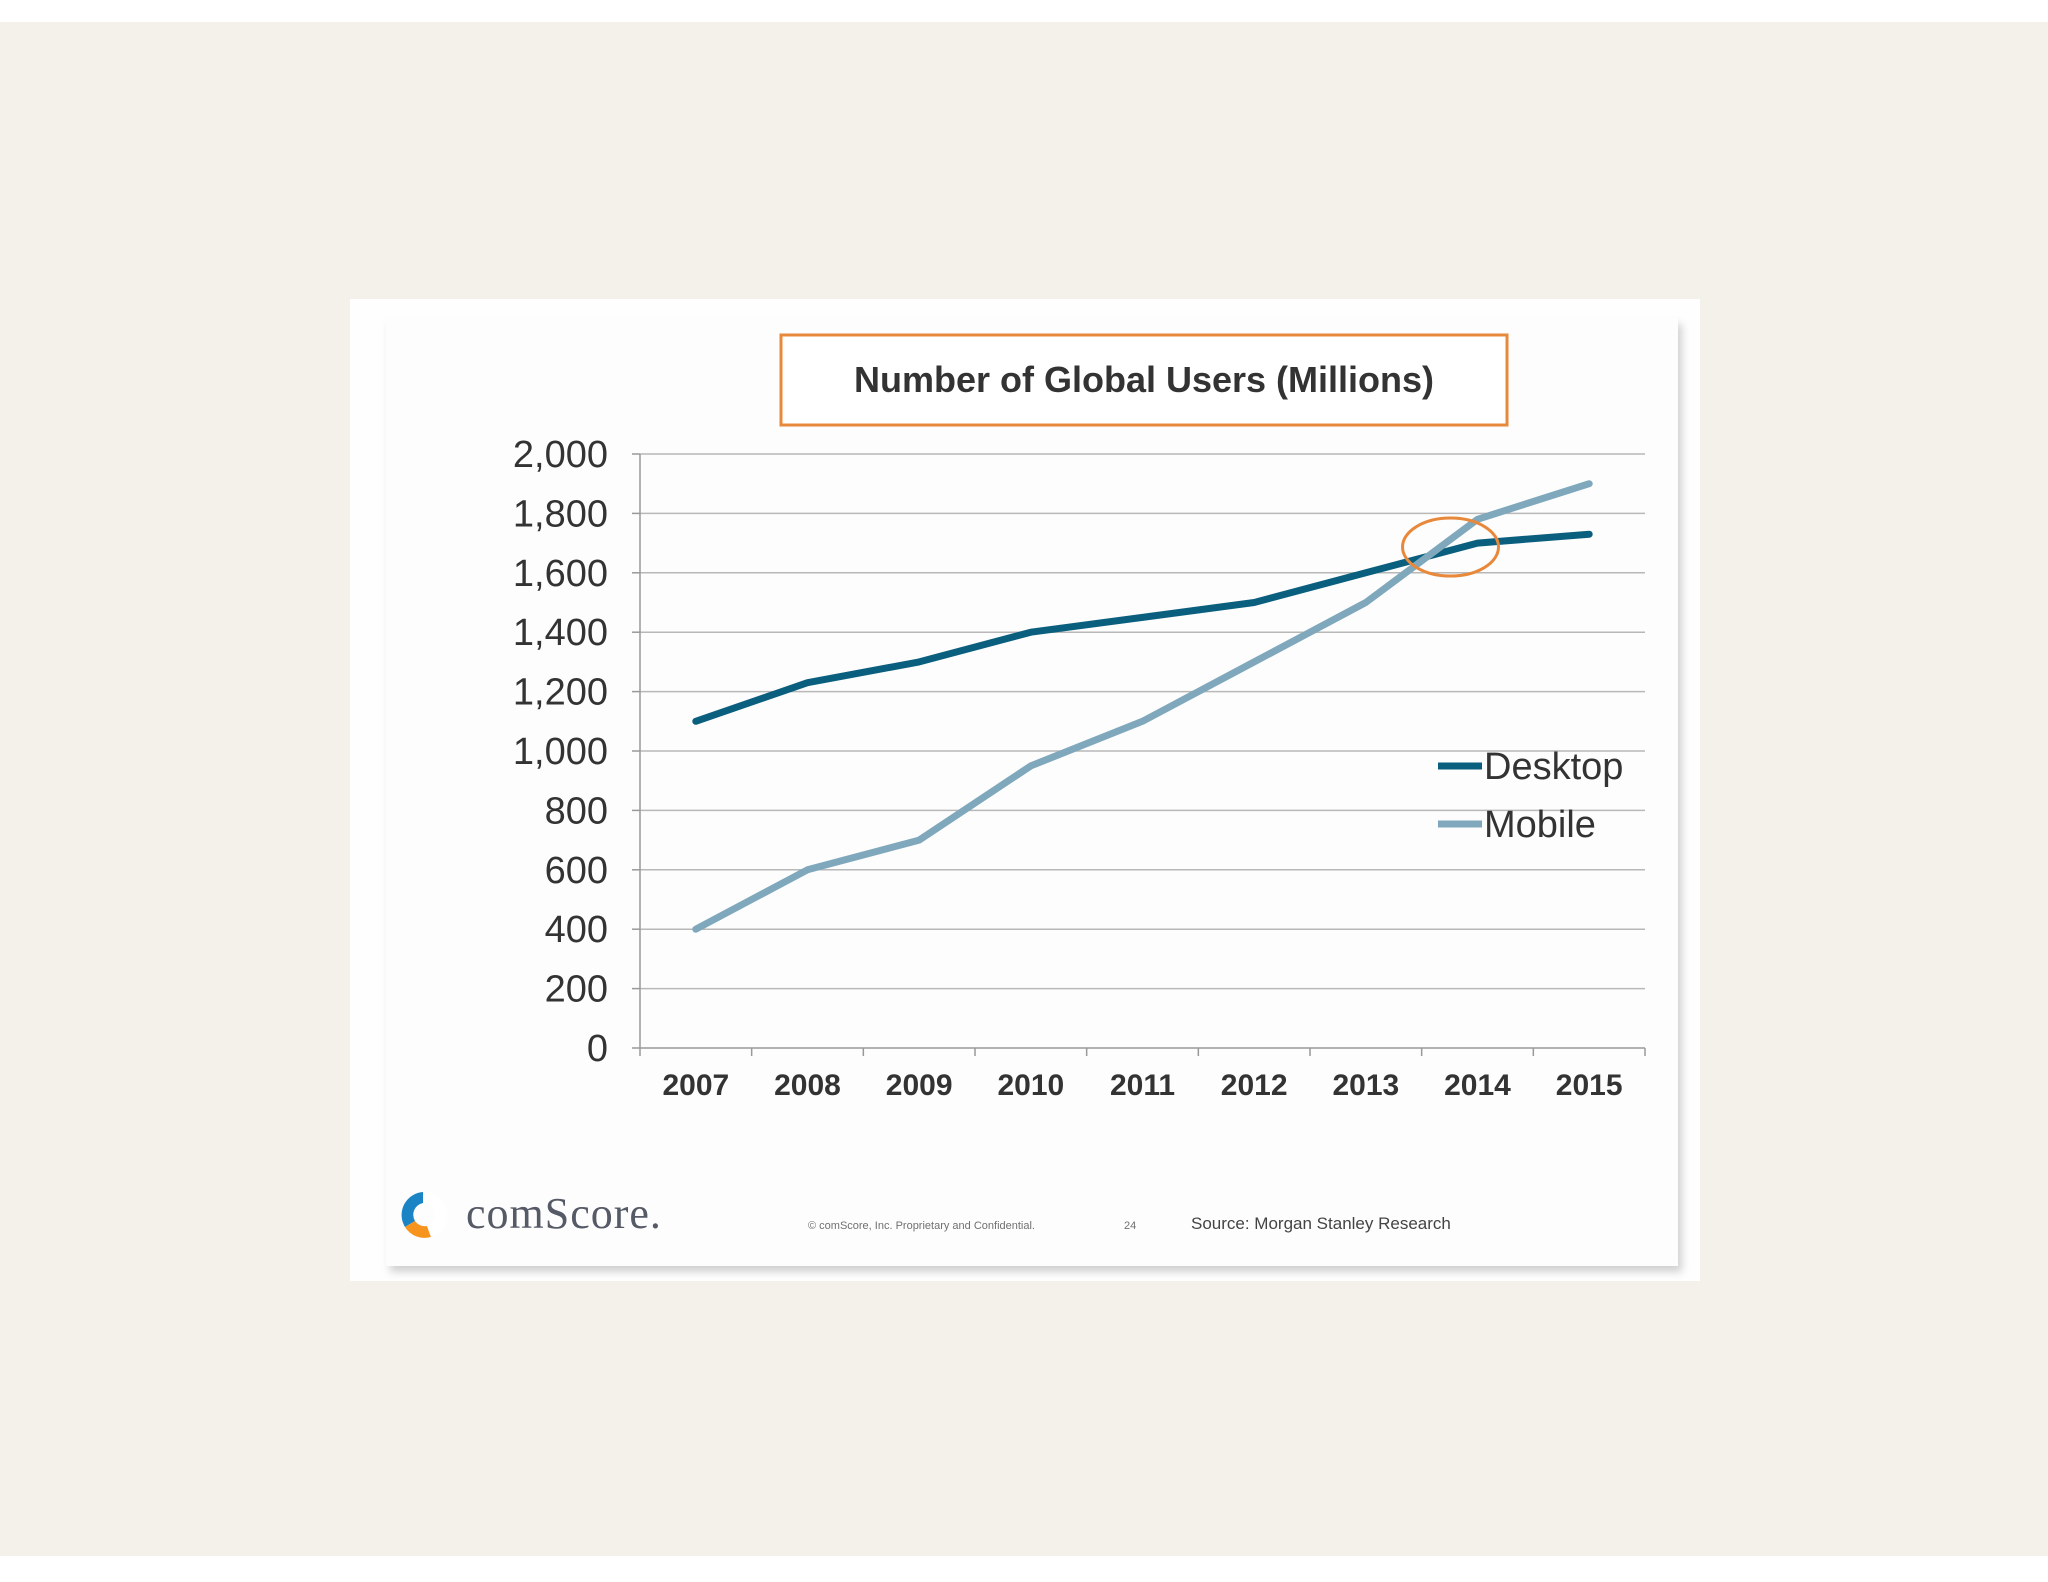 The width and height of the screenshot is (2048, 1582). What do you see at coordinates (1024, 1569) in the screenshot?
I see `bottom-border` at bounding box center [1024, 1569].